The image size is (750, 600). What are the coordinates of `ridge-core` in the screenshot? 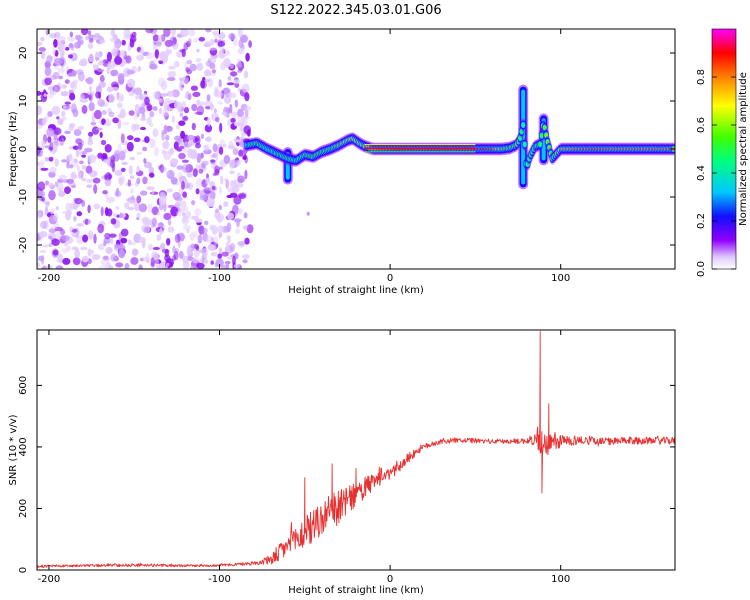 It's located at (520, 138).